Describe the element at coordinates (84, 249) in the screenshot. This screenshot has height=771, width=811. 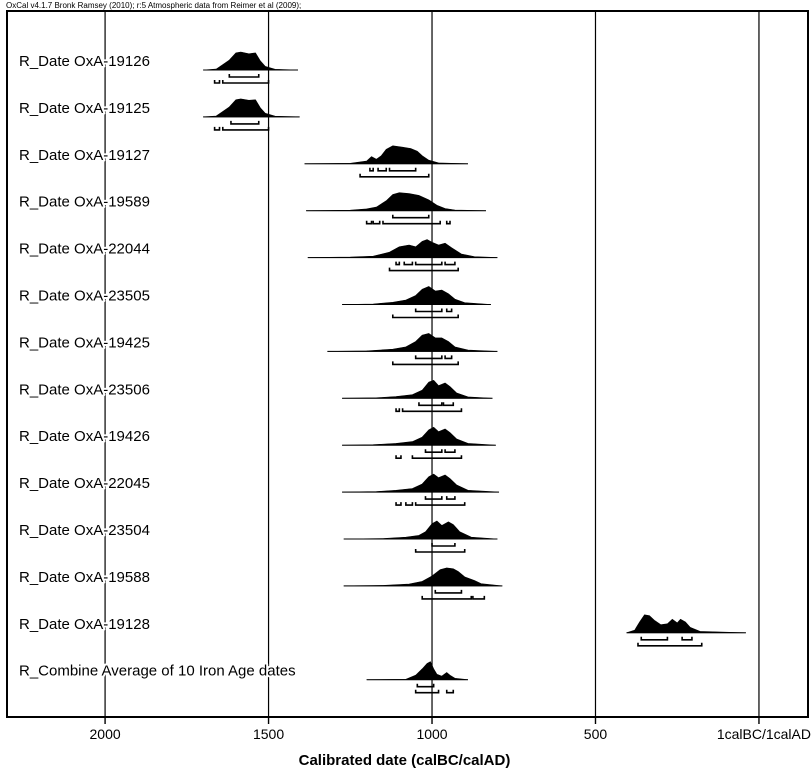
I see `series-label: R_Date OxA-22044` at that location.